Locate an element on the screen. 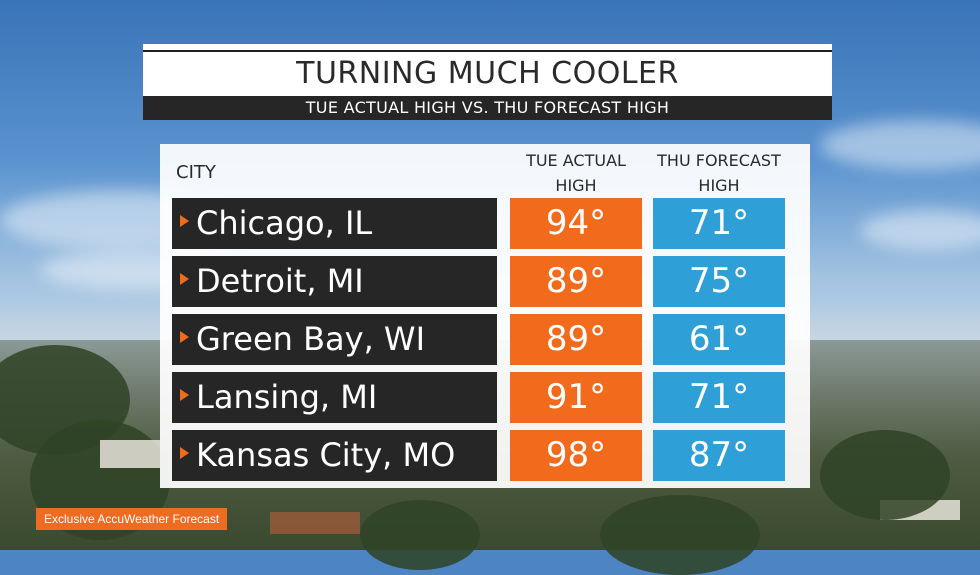  city-name: Green Bay, WI is located at coordinates (310, 339).